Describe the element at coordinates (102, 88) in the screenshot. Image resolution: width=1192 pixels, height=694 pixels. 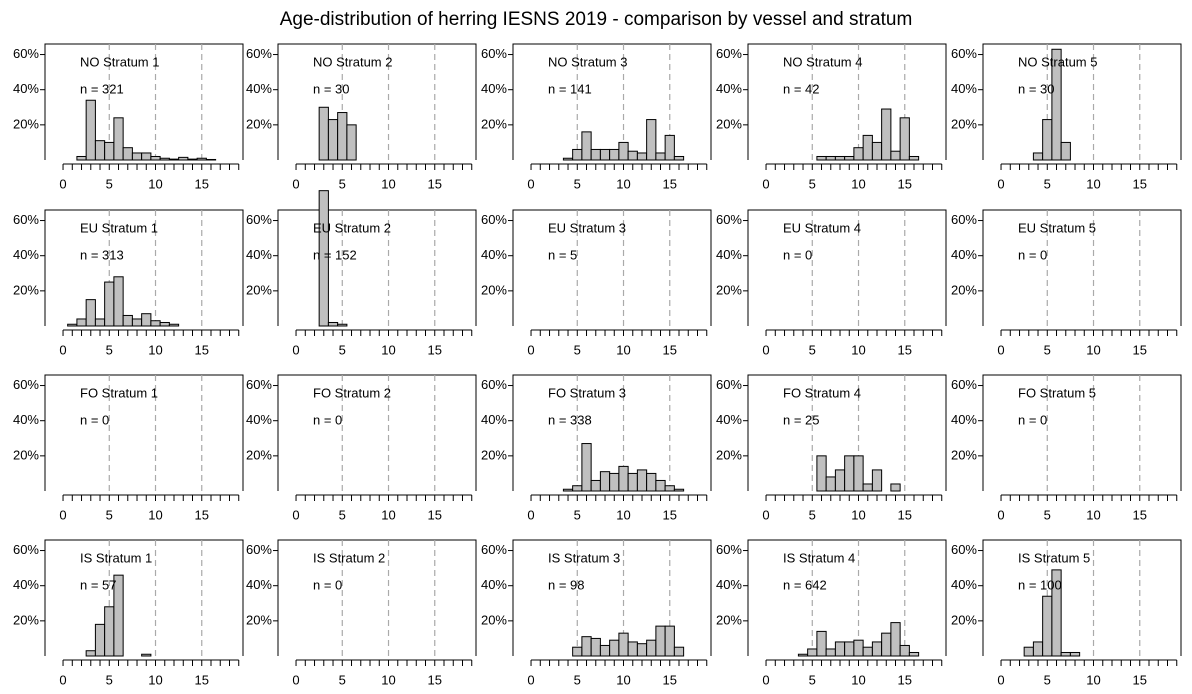
I see `sample-size: n = 321` at that location.